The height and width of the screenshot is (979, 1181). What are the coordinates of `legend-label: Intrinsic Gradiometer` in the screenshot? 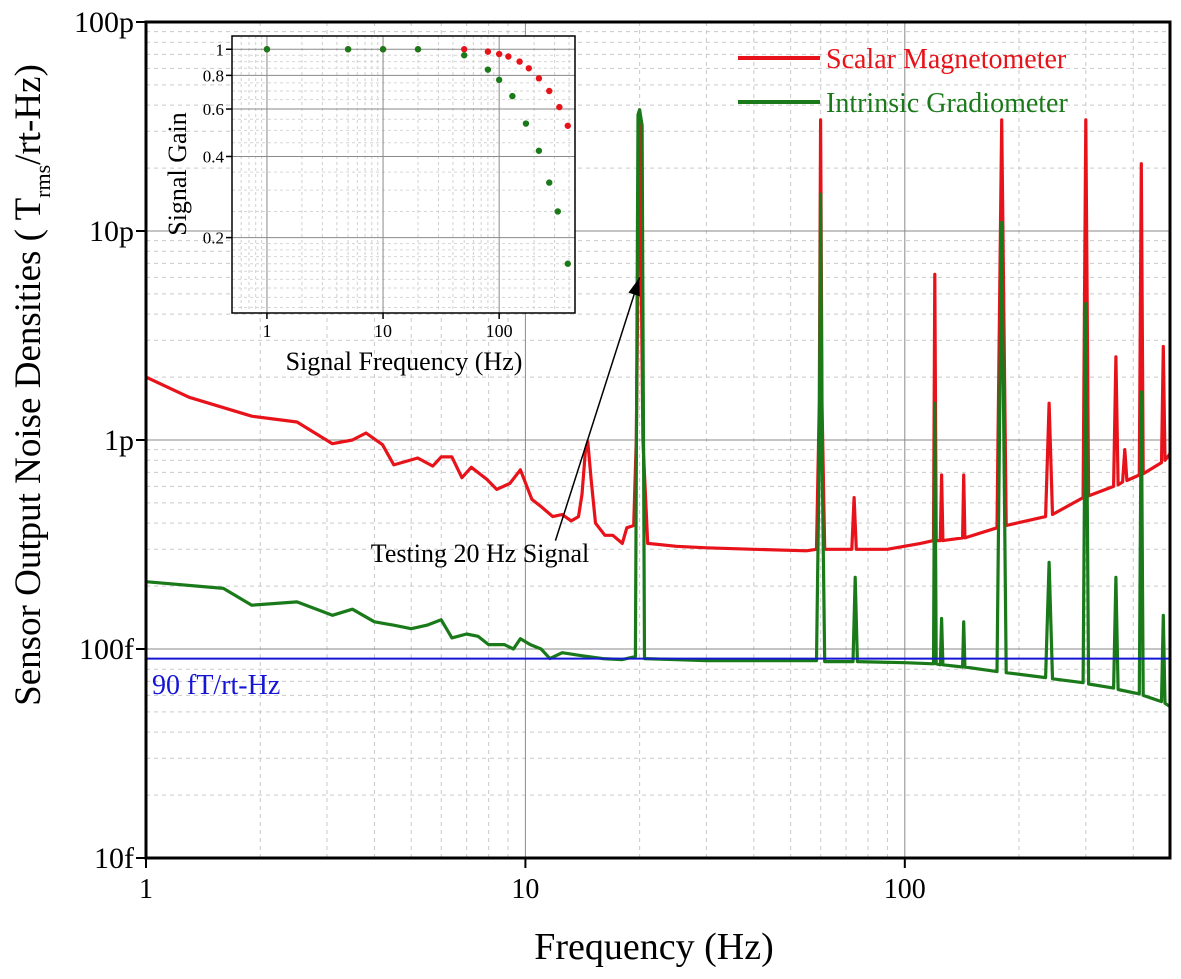 It's located at (947, 103).